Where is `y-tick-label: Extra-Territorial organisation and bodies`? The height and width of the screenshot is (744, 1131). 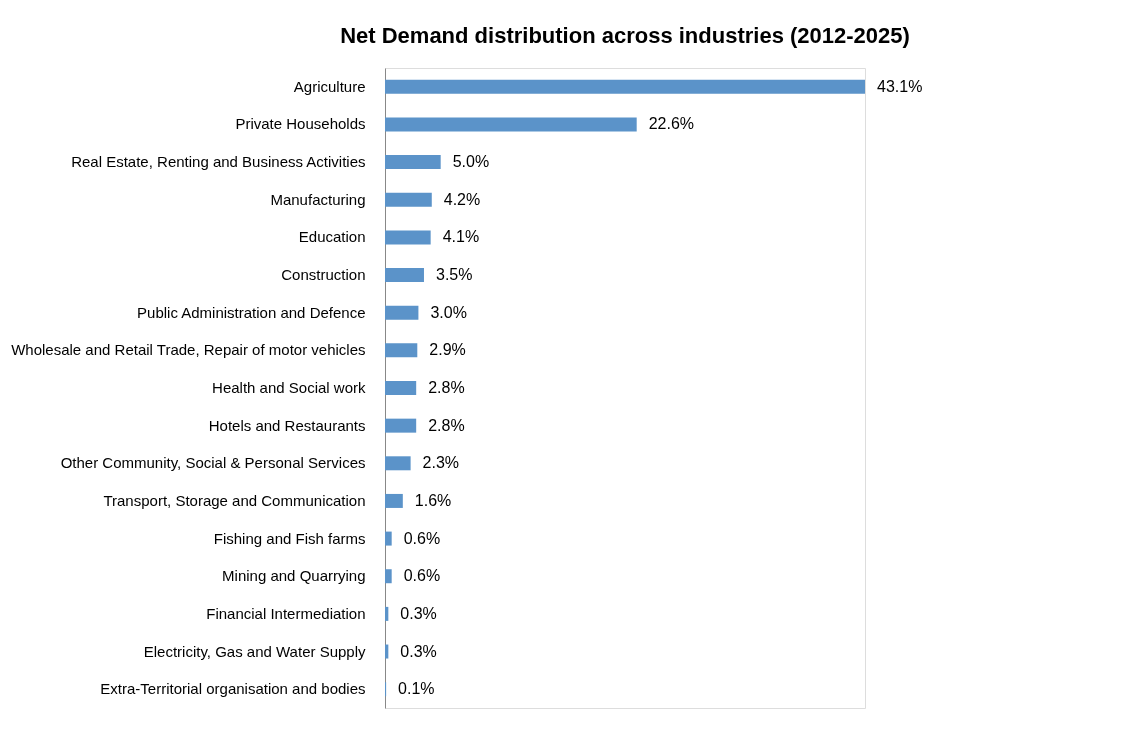
y-tick-label: Extra-Territorial organisation and bodies is located at coordinates (233, 689).